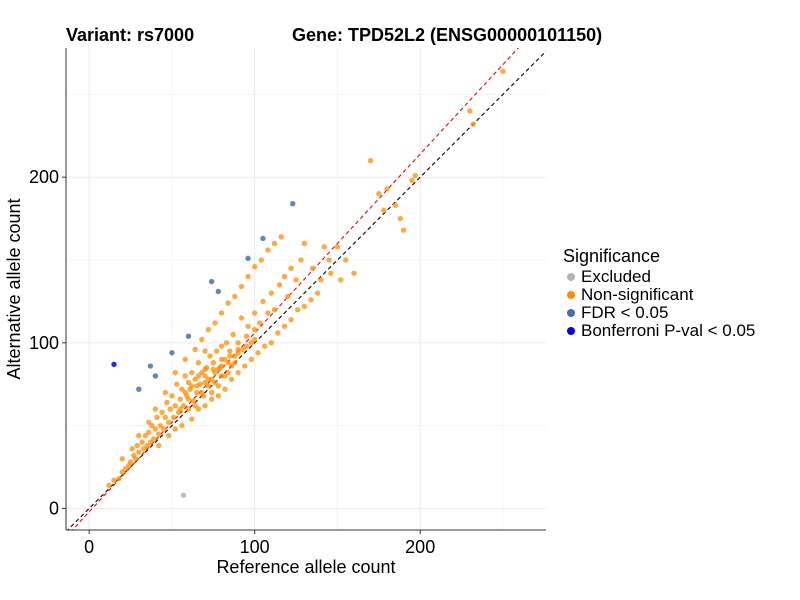 Image resolution: width=800 pixels, height=600 pixels. Describe the element at coordinates (44, 177) in the screenshot. I see `y-tick-label: 200` at that location.